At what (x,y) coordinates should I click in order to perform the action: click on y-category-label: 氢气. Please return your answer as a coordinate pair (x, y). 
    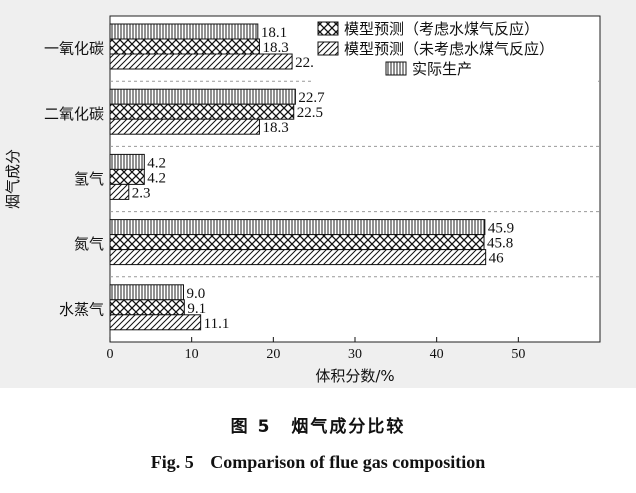
    Looking at the image, I should click on (89, 179).